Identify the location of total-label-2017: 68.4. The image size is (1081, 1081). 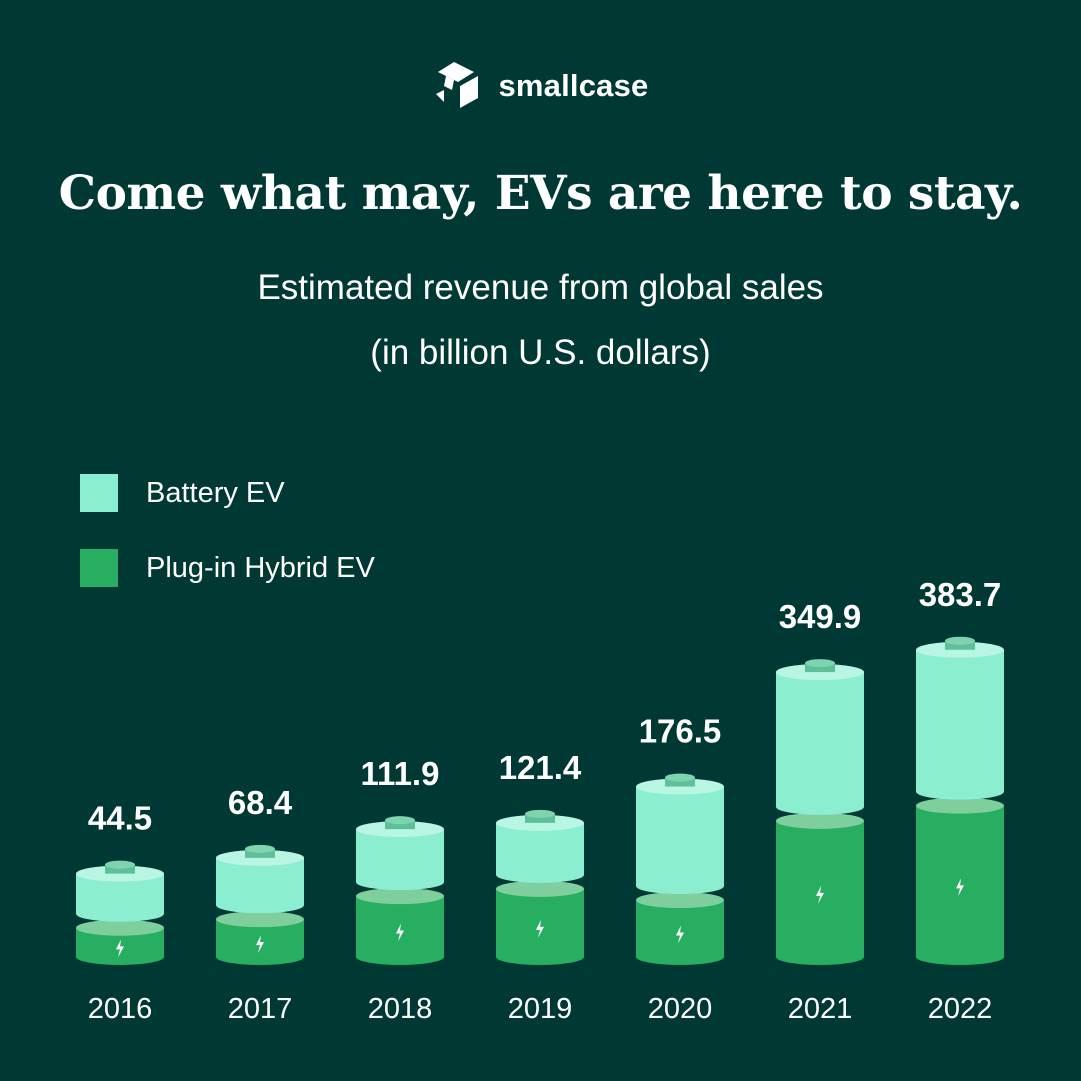
(260, 802).